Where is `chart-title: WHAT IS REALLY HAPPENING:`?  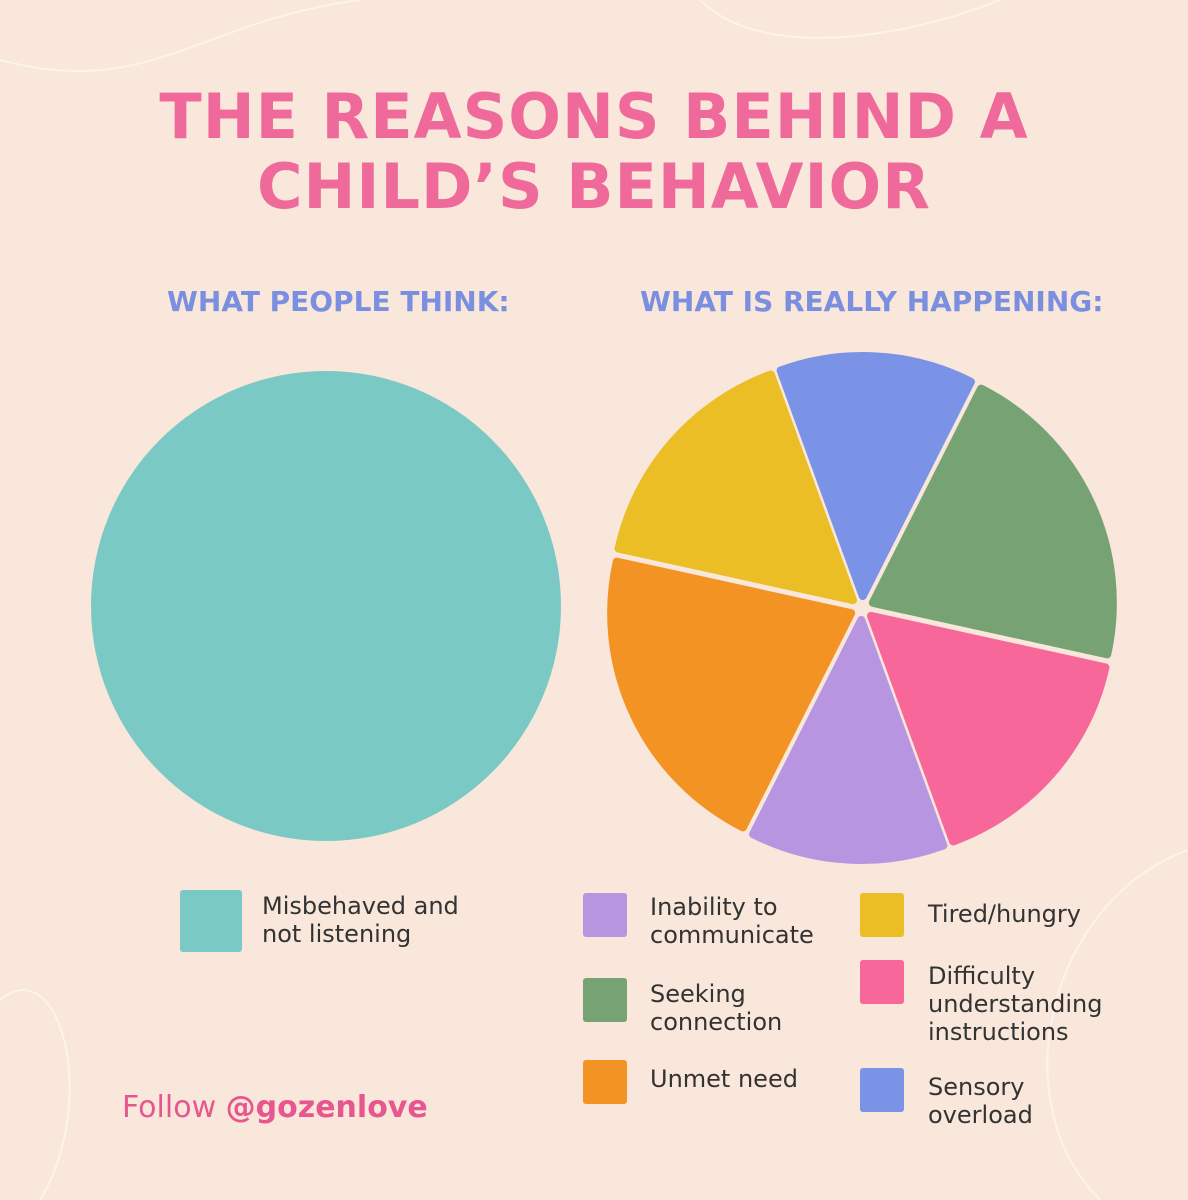 chart-title: WHAT IS REALLY HAPPENING: is located at coordinates (872, 301).